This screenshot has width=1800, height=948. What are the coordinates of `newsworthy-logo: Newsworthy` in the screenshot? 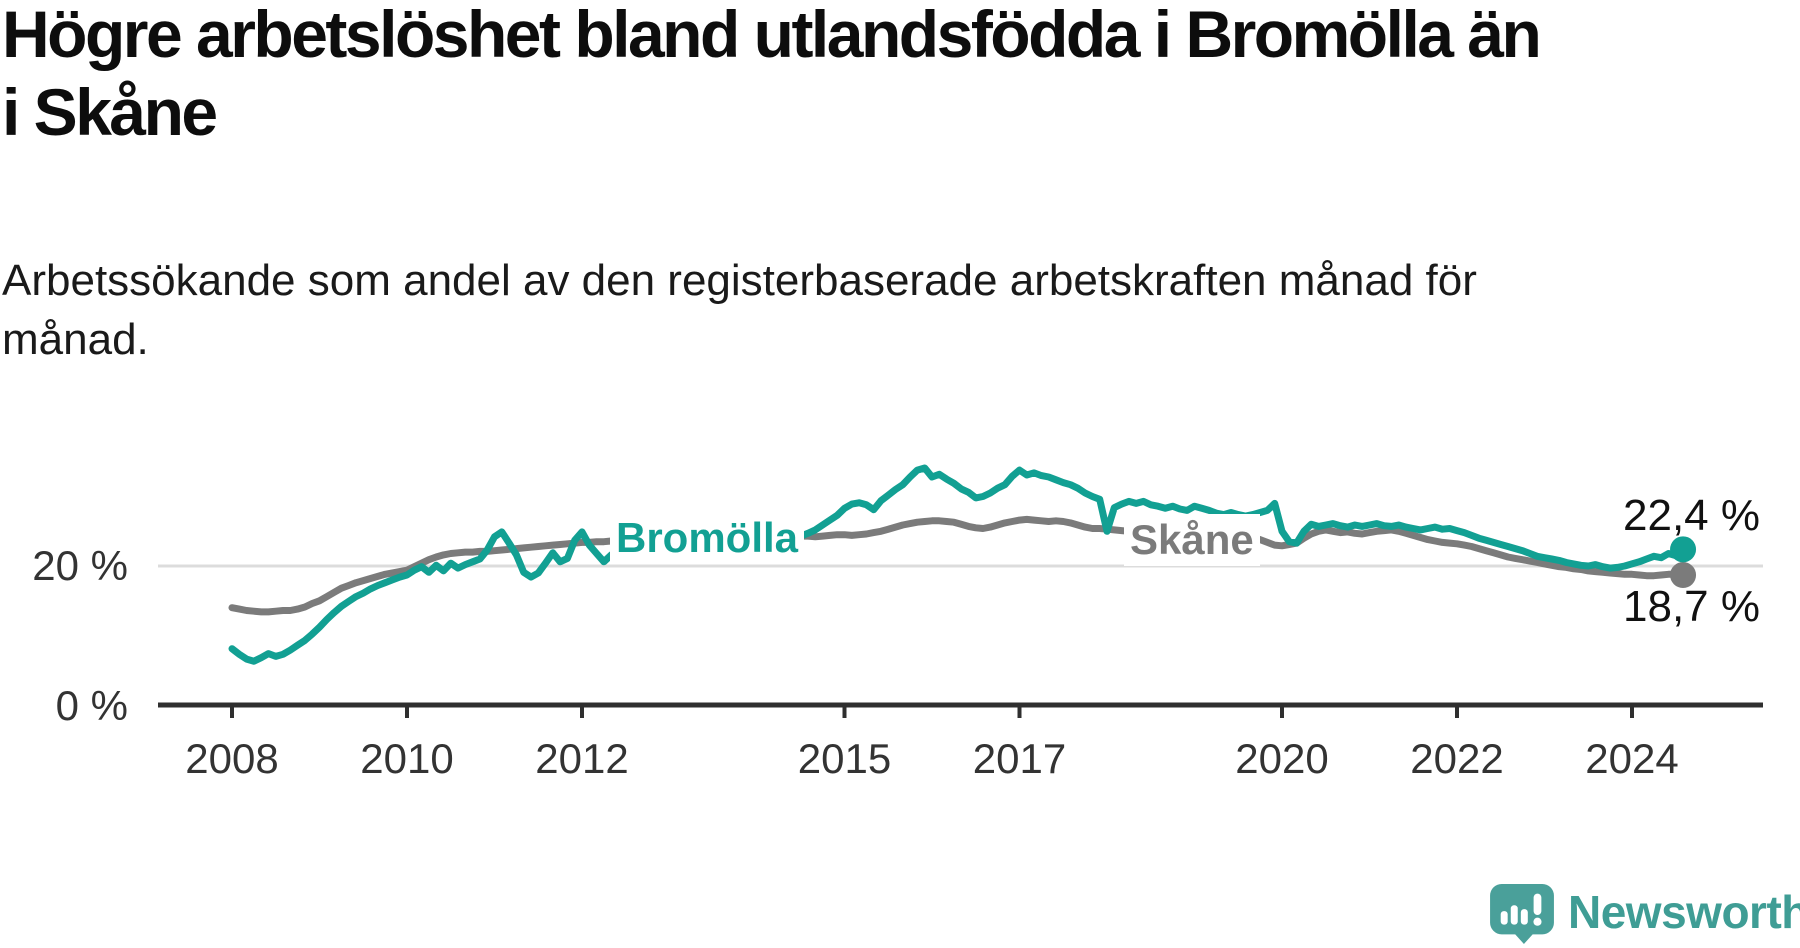 It's located at (1645, 914).